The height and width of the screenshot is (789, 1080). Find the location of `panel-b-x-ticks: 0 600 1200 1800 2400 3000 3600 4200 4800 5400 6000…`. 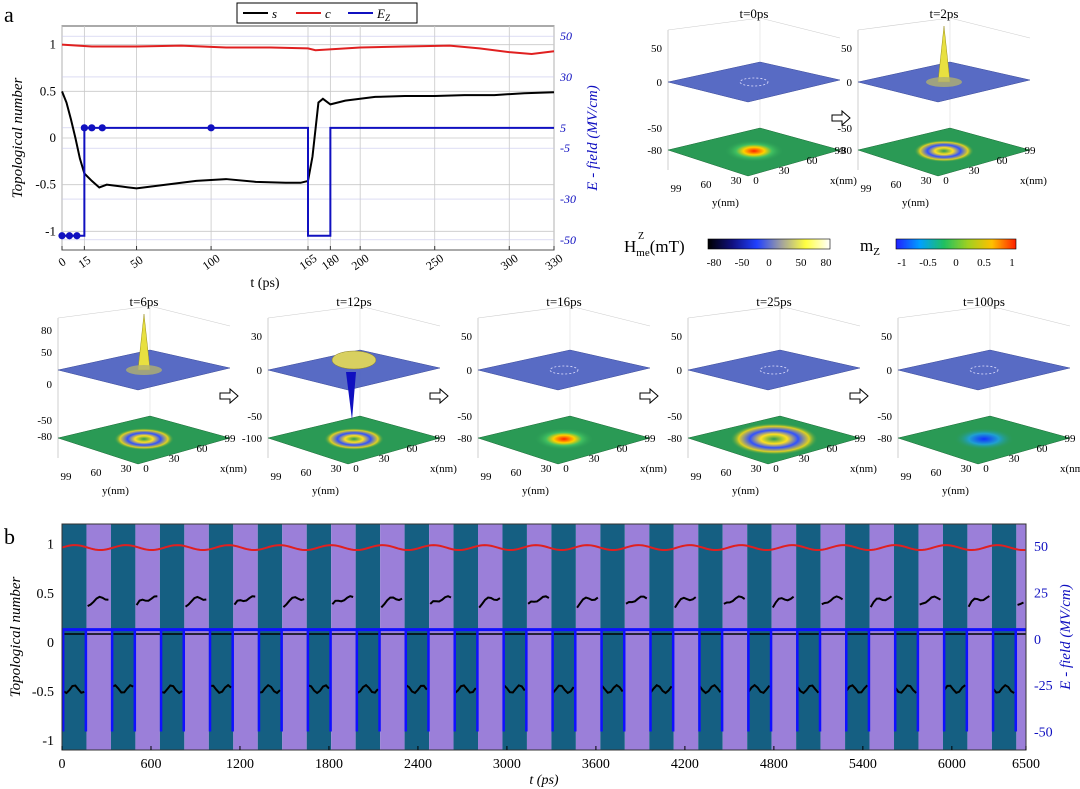

panel-b-x-ticks: 0 600 1200 1800 2400 3000 3600 4200 4800 5400 6000… is located at coordinates (549, 759).